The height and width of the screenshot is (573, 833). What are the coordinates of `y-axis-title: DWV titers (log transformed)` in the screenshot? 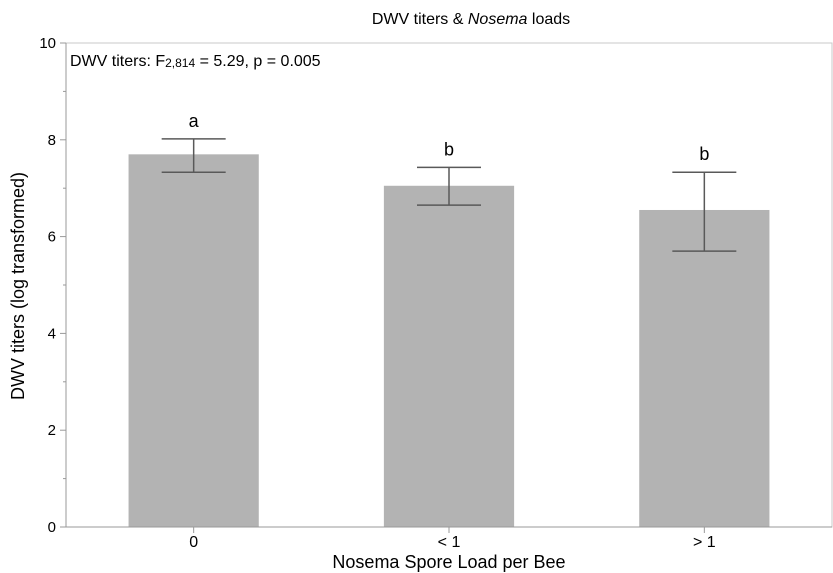 It's located at (18, 286).